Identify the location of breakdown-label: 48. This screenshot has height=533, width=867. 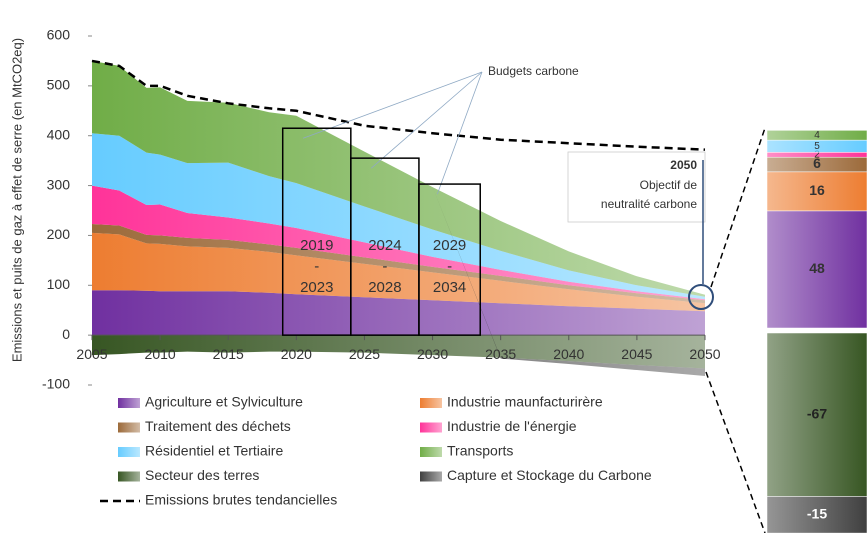
(817, 268).